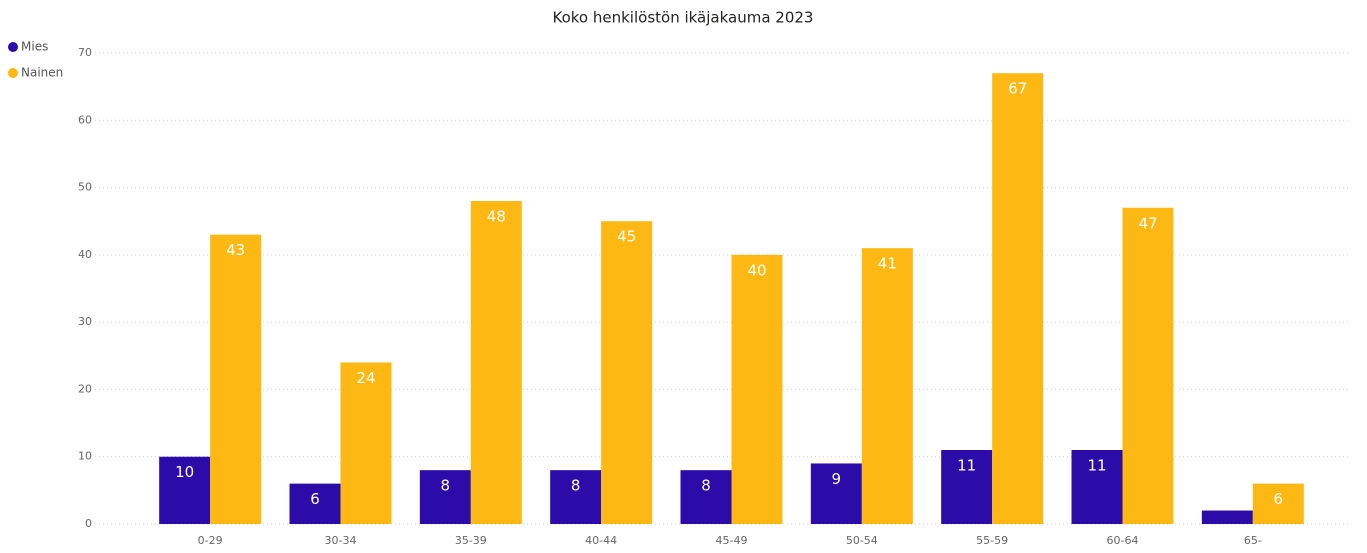 This screenshot has height=553, width=1367. Describe the element at coordinates (732, 540) in the screenshot. I see `x-tick-label: 45-49` at that location.